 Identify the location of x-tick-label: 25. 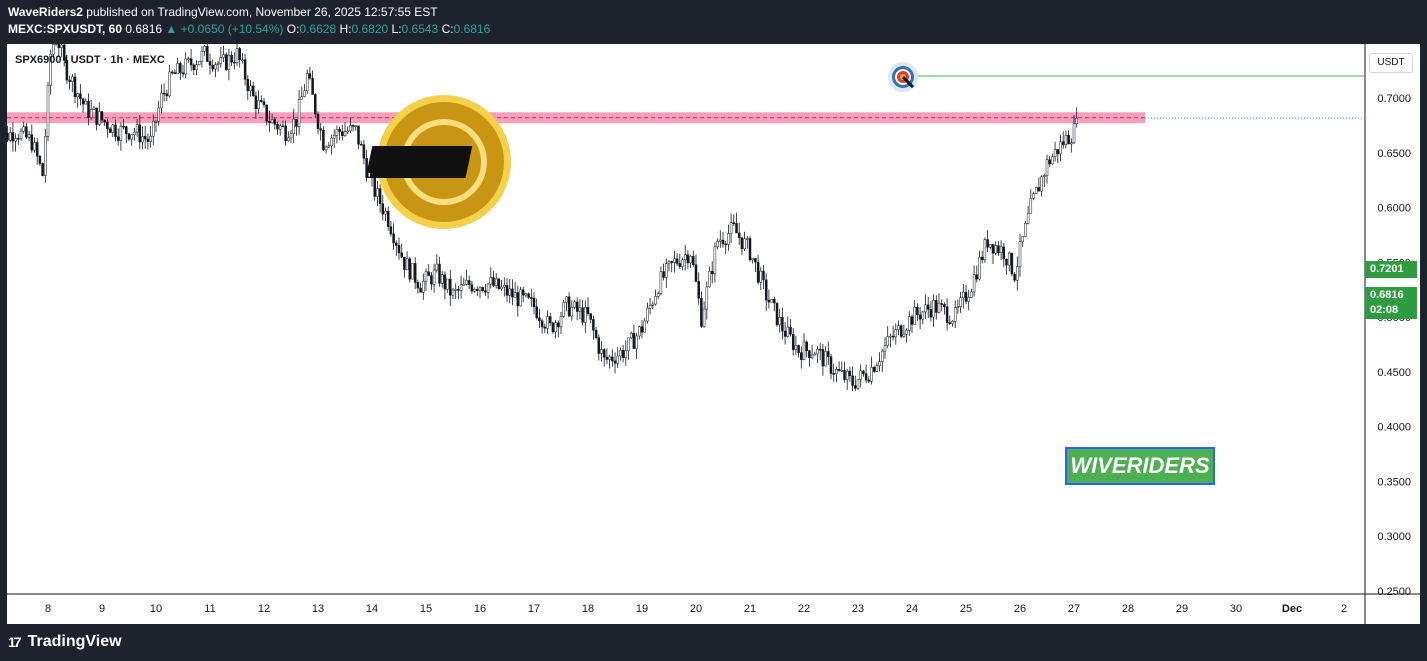
(966, 609).